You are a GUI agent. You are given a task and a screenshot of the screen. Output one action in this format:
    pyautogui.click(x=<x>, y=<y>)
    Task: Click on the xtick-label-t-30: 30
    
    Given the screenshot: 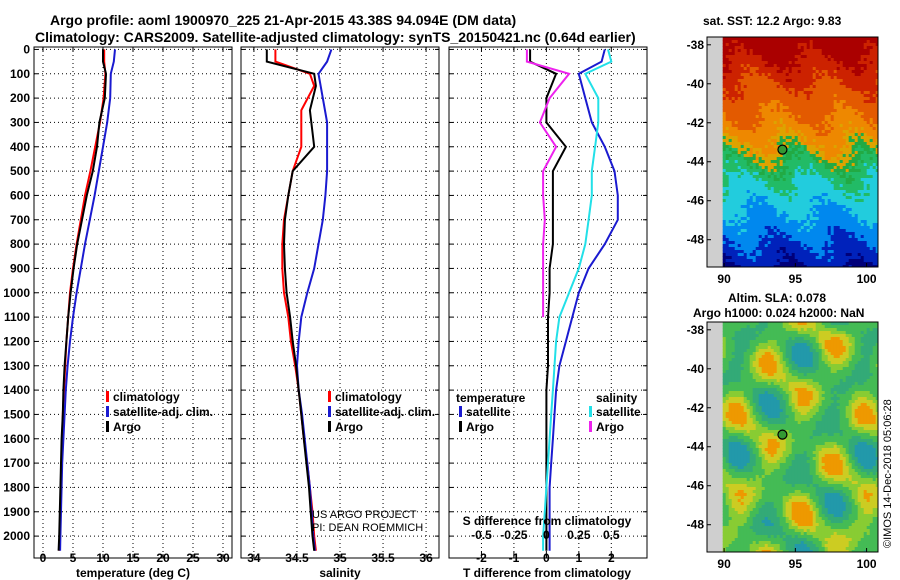 What is the action you would take?
    pyautogui.click(x=223, y=558)
    